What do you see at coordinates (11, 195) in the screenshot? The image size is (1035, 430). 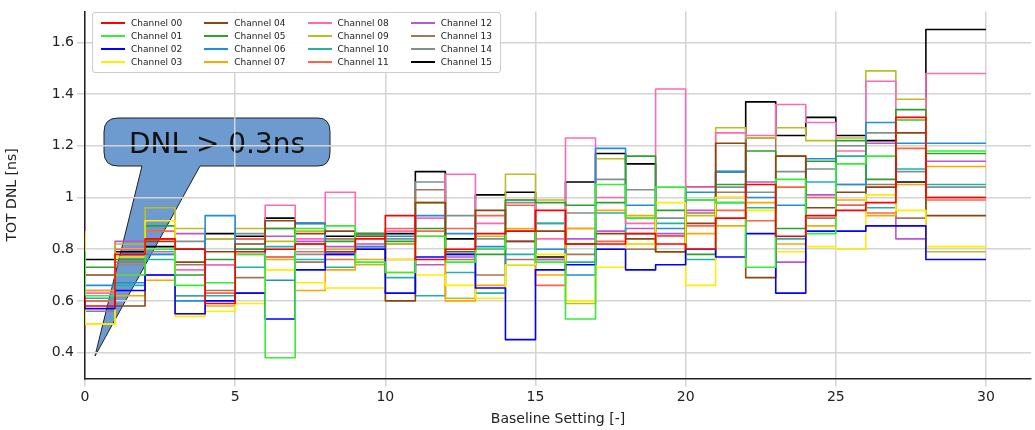 I see `y-axis-title: TOT DNL [ns]` at bounding box center [11, 195].